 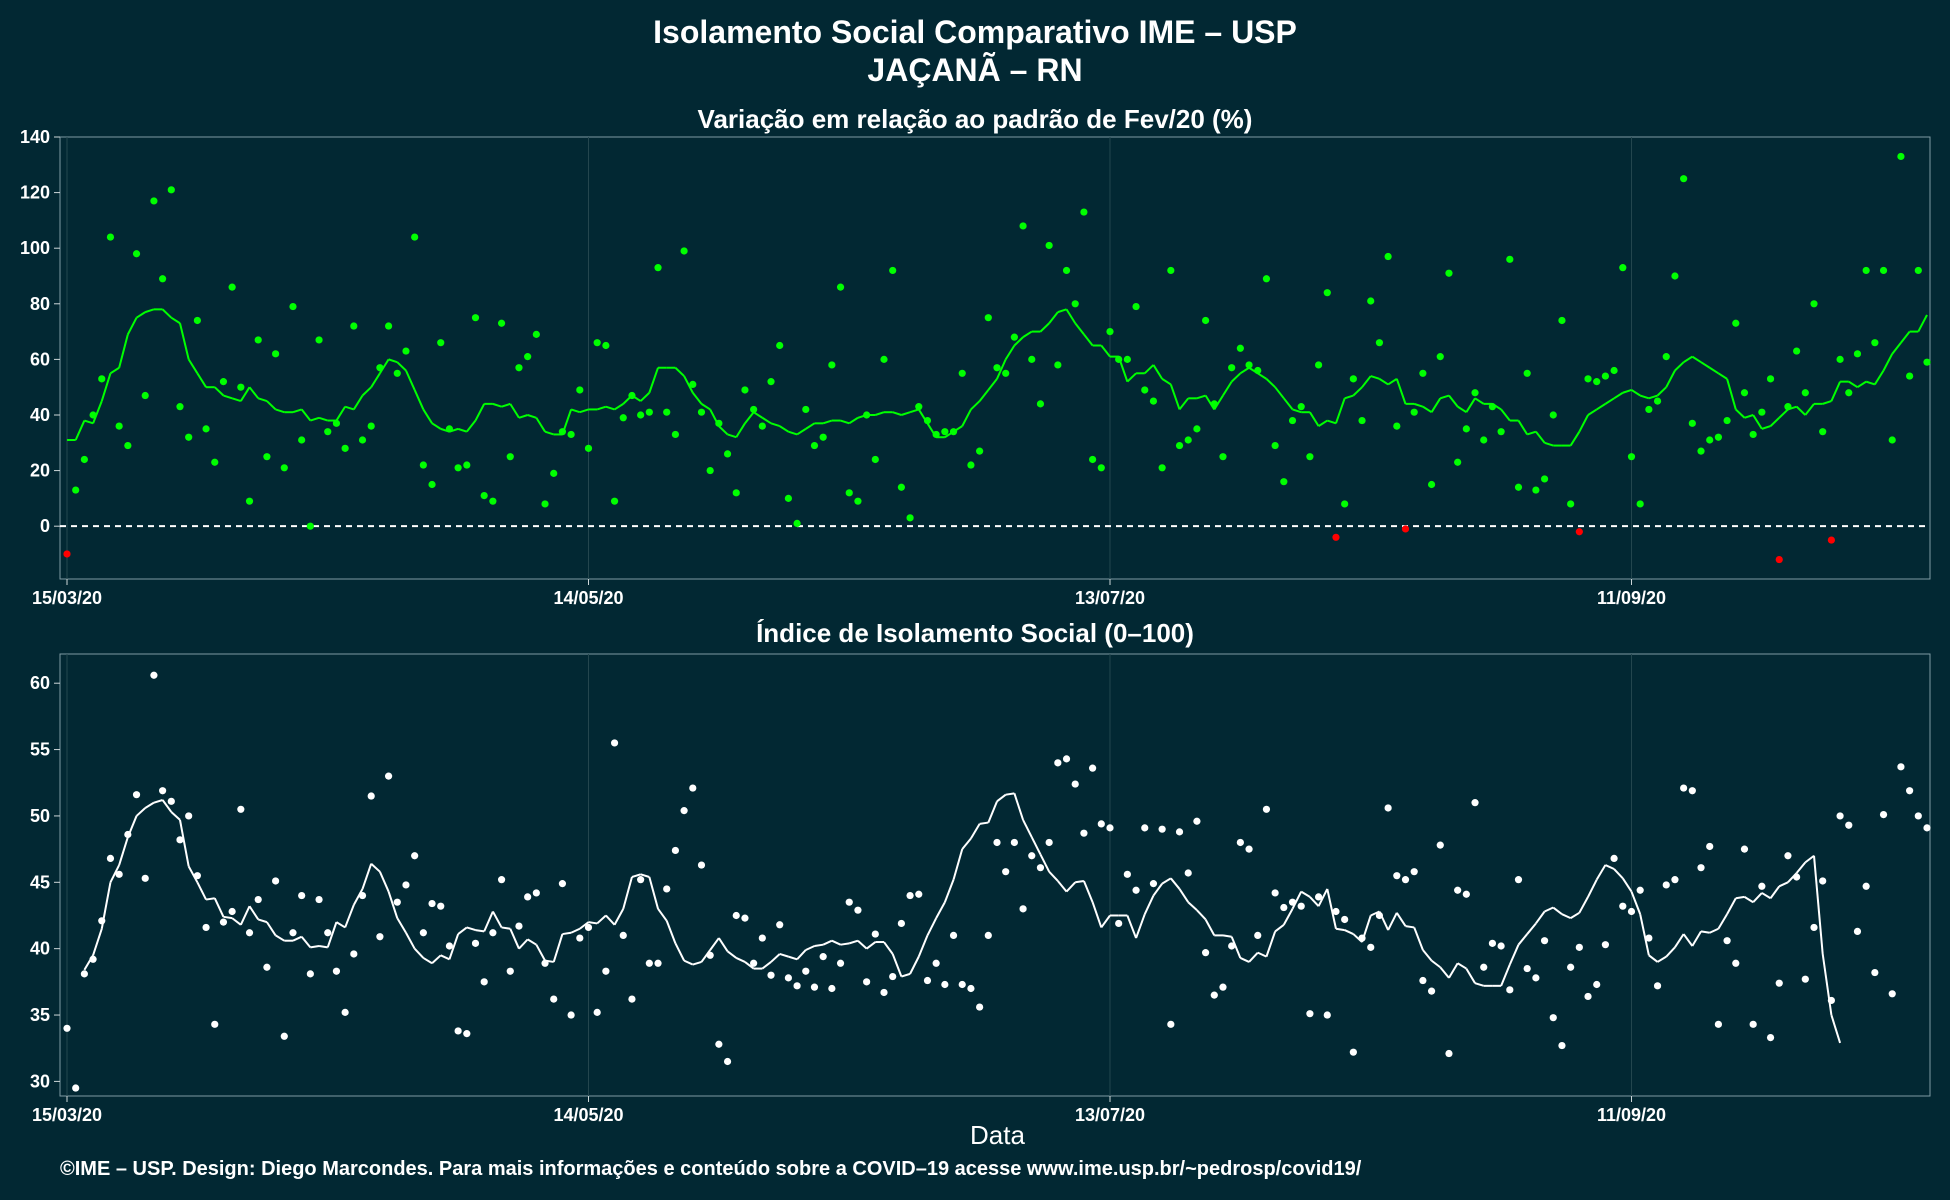 What do you see at coordinates (35, 193) in the screenshot?
I see `y-tick-label: 120` at bounding box center [35, 193].